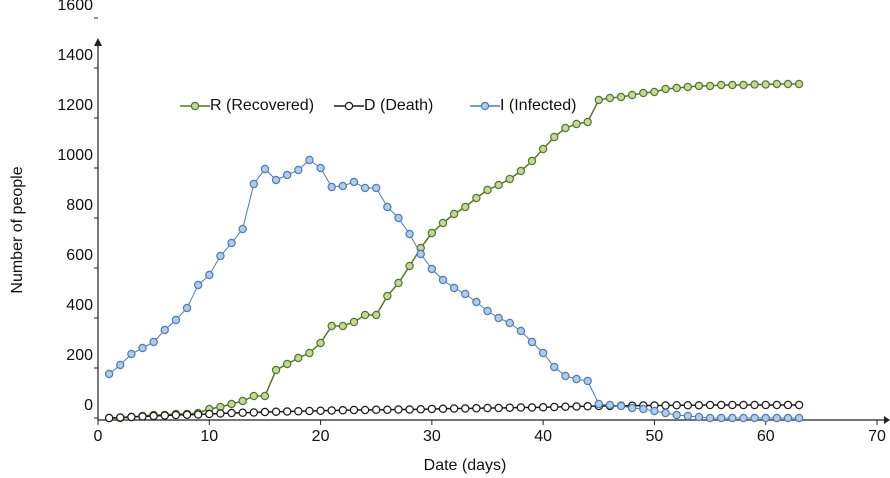 This screenshot has width=890, height=478. What do you see at coordinates (75, 155) in the screenshot?
I see `y-tick-label: 1000` at bounding box center [75, 155].